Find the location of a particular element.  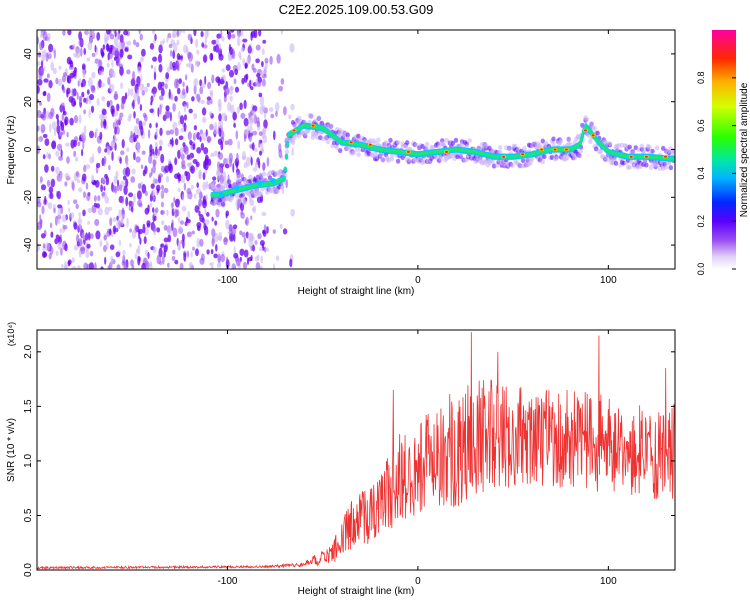

colorbar-ticks: 0.0 0.2 0.4 0.6 0.8 is located at coordinates (716, 174).